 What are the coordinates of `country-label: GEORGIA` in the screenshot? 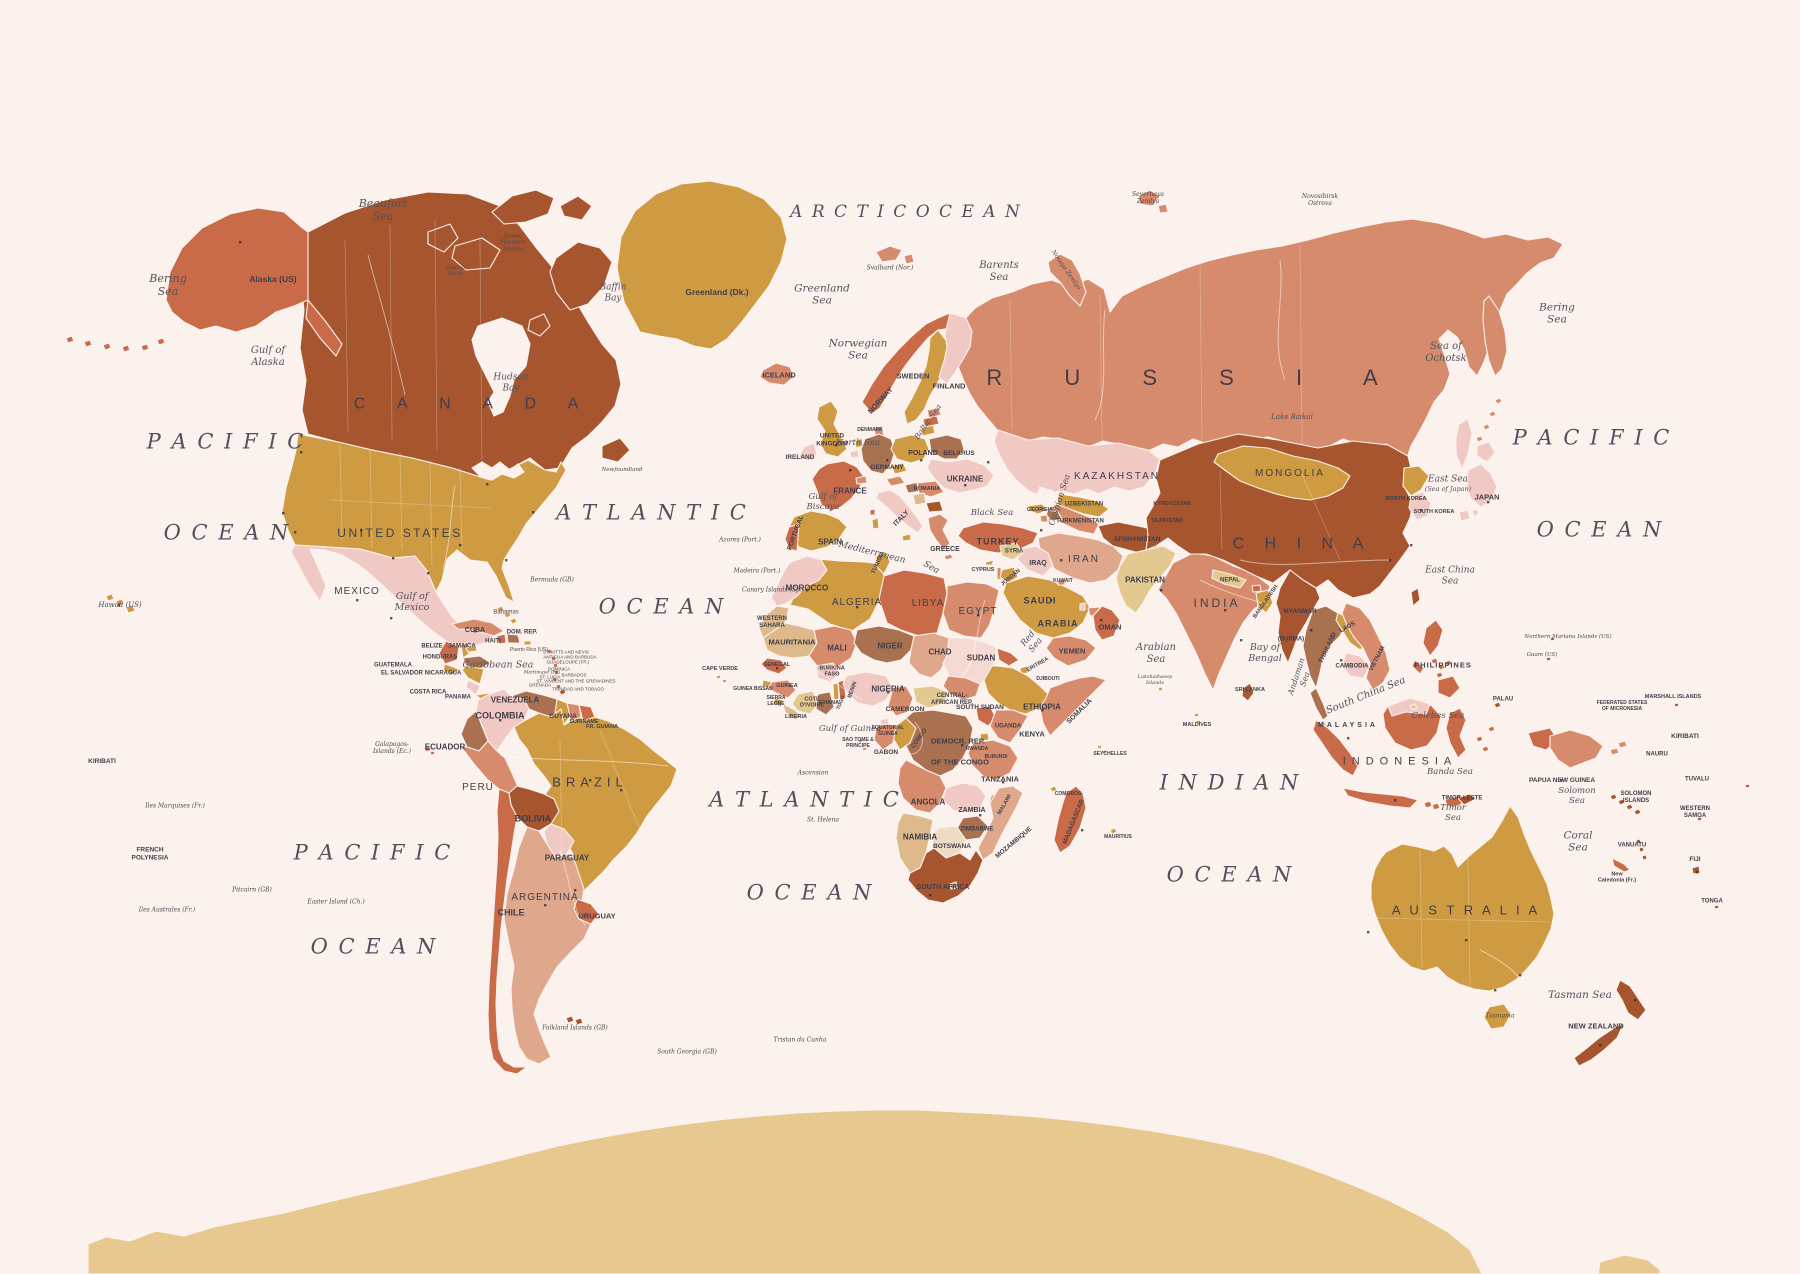 It's located at (1040, 509).